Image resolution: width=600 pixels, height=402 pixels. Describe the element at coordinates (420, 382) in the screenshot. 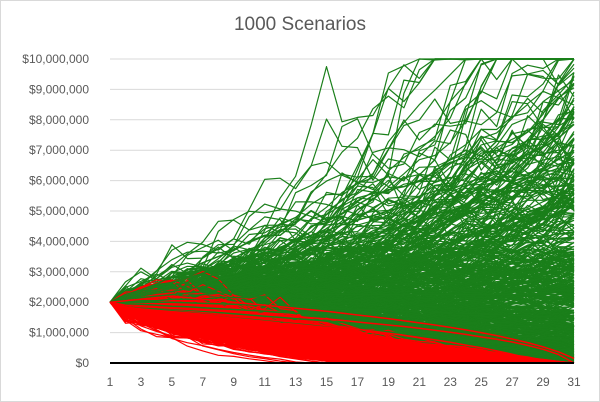

I see `x-tick-label: 21` at that location.